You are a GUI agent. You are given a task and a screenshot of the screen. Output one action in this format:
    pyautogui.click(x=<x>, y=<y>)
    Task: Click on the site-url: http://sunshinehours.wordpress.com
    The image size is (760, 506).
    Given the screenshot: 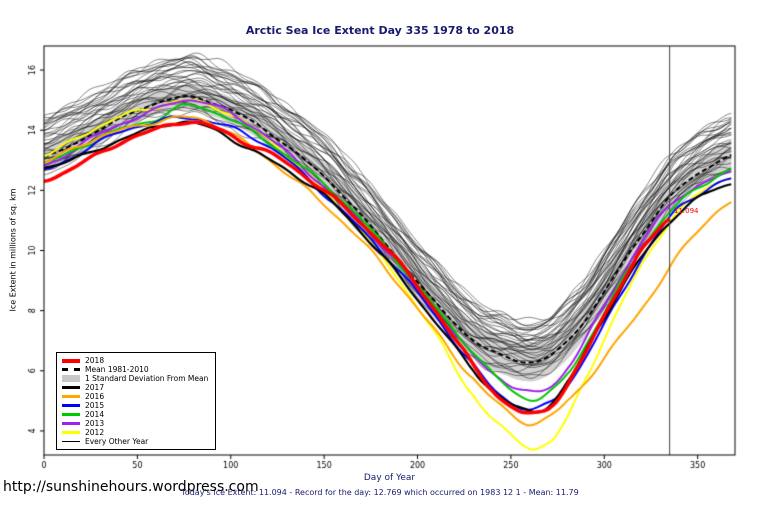 What is the action you would take?
    pyautogui.click(x=131, y=487)
    